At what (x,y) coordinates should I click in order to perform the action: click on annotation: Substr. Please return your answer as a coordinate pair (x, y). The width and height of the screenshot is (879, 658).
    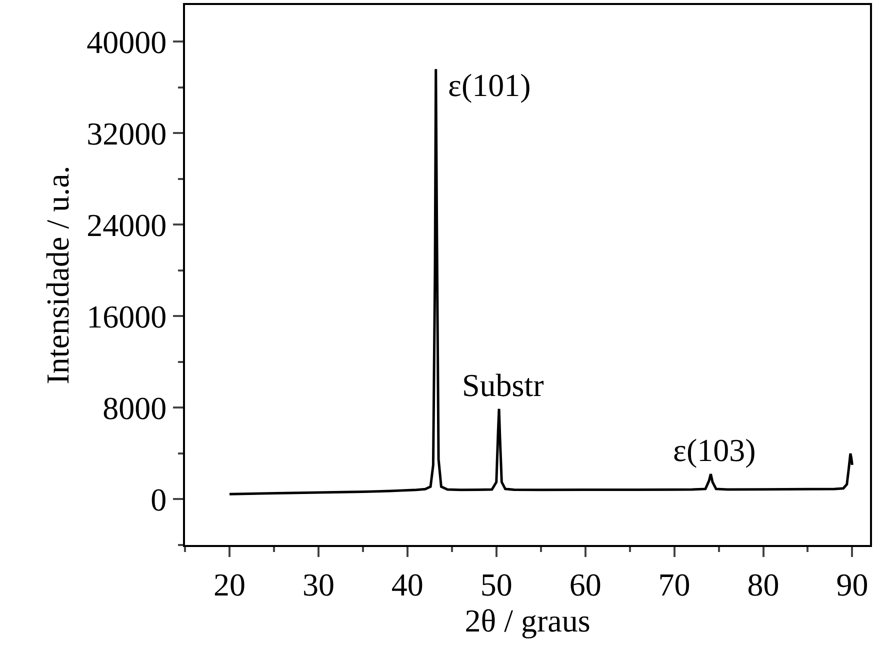
    Looking at the image, I should click on (503, 385).